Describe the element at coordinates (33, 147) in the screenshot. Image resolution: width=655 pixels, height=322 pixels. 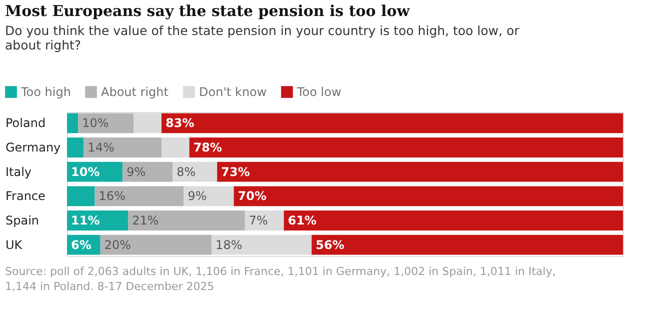
I see `y-tick-label: Germany` at that location.